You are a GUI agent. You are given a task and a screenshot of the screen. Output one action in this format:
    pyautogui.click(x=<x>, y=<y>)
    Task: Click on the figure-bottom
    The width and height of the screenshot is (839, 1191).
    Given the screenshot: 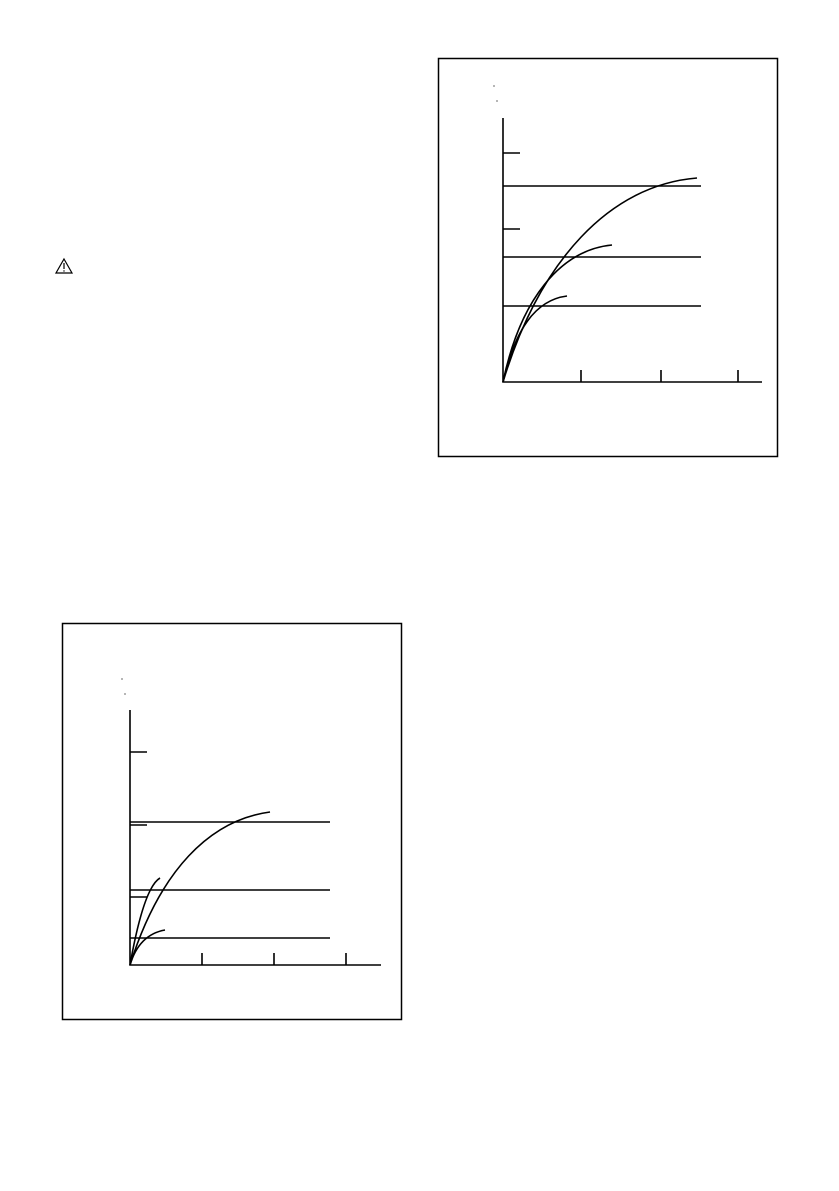 What is the action you would take?
    pyautogui.click(x=232, y=821)
    